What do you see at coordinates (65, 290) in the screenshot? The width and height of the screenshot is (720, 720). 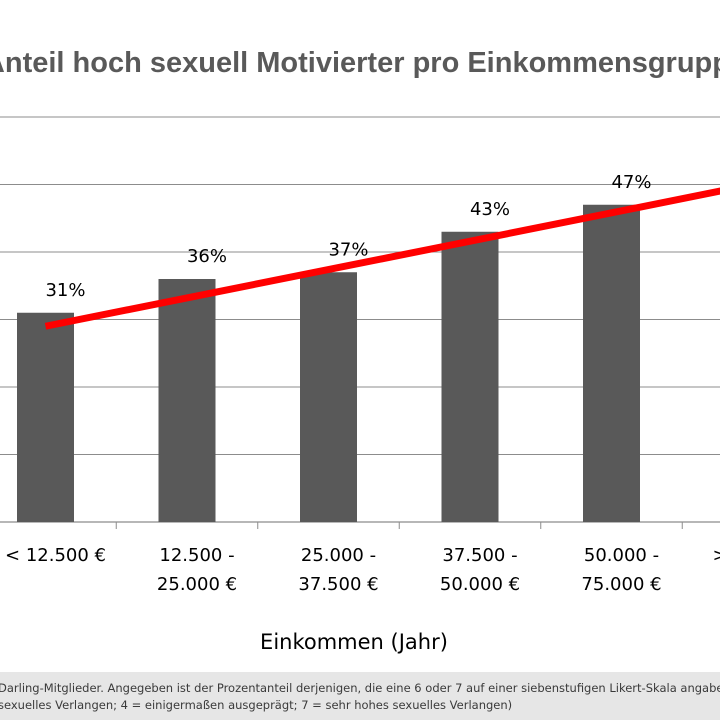 I see `data-label: 31%` at bounding box center [65, 290].